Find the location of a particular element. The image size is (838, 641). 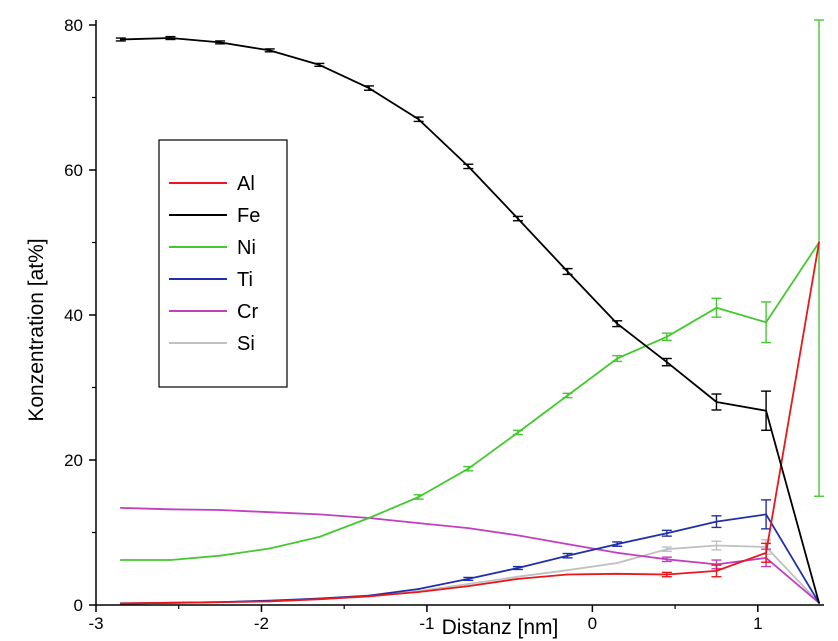

legend-label: Si is located at coordinates (246, 344).